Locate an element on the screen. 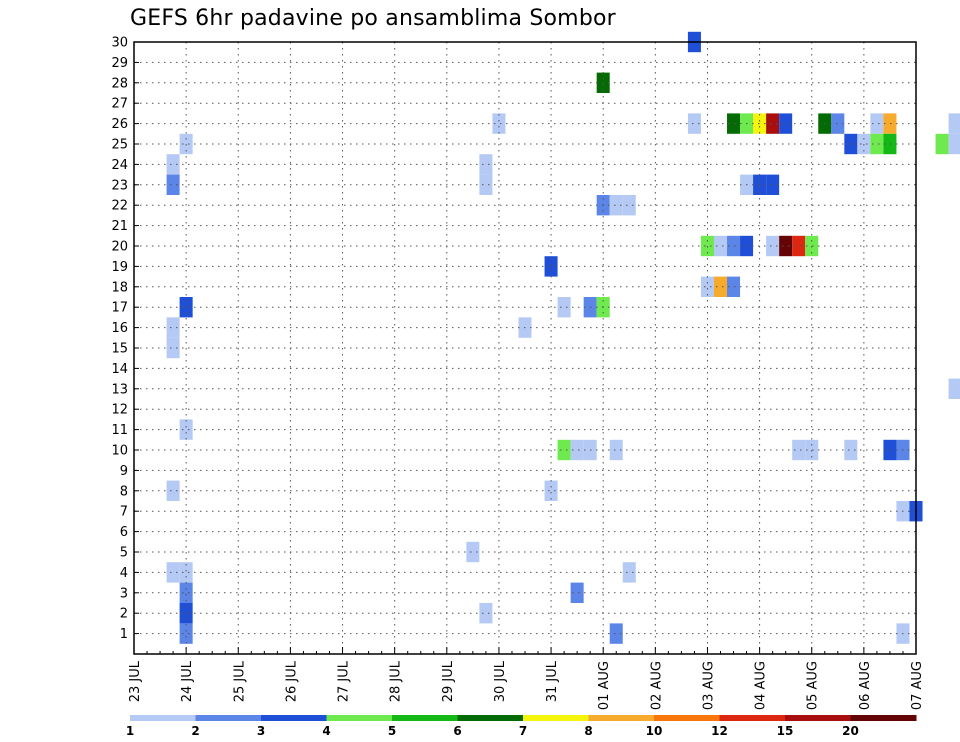 The height and width of the screenshot is (742, 960). y-tick-label: 21 is located at coordinates (119, 226).